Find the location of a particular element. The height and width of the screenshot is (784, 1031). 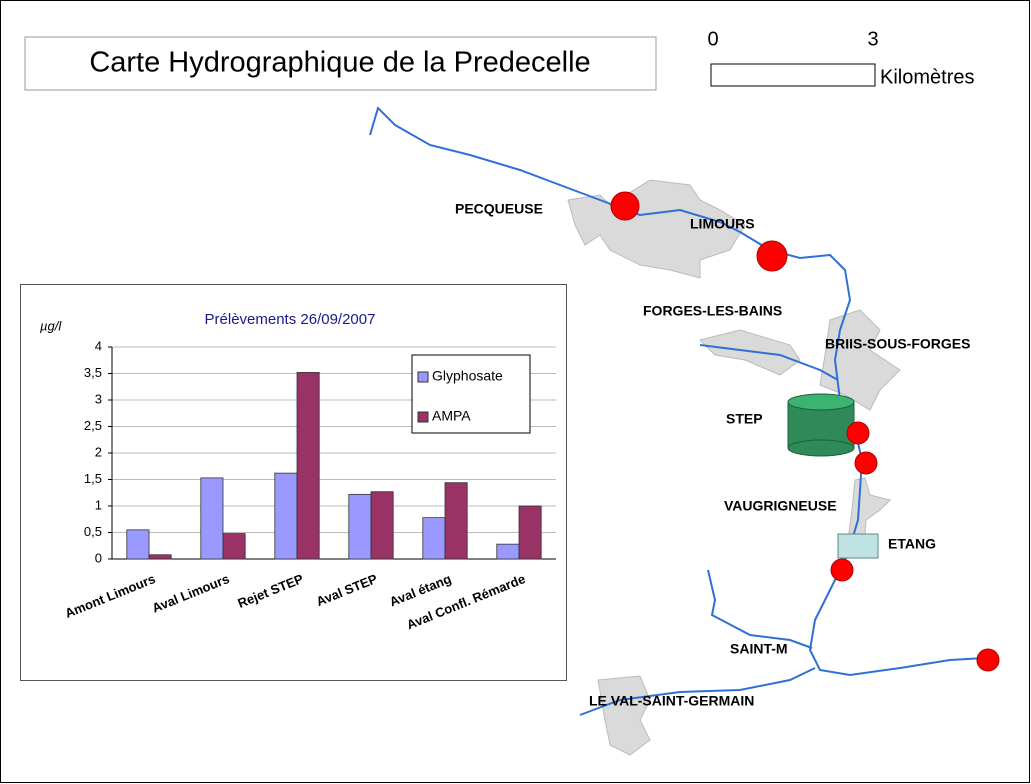

y-tick-label: 3,5 is located at coordinates (93, 372).